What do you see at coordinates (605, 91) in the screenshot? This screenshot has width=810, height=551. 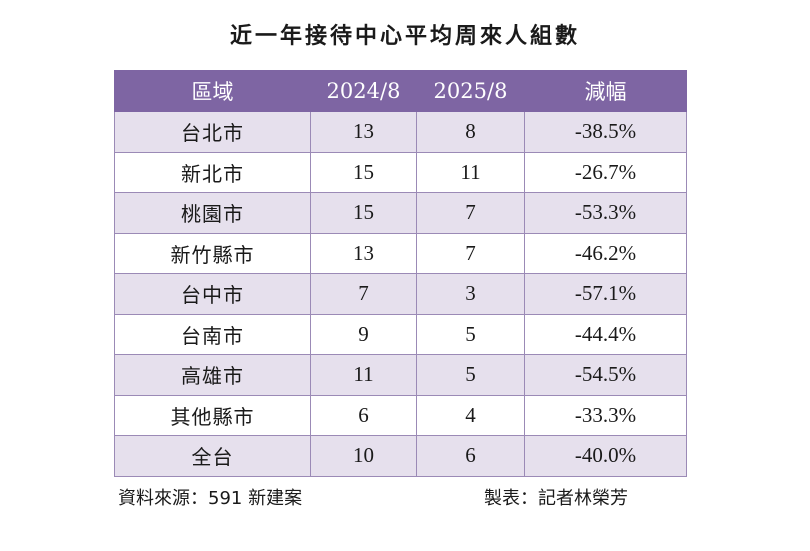 I see `header-change: 減幅` at bounding box center [605, 91].